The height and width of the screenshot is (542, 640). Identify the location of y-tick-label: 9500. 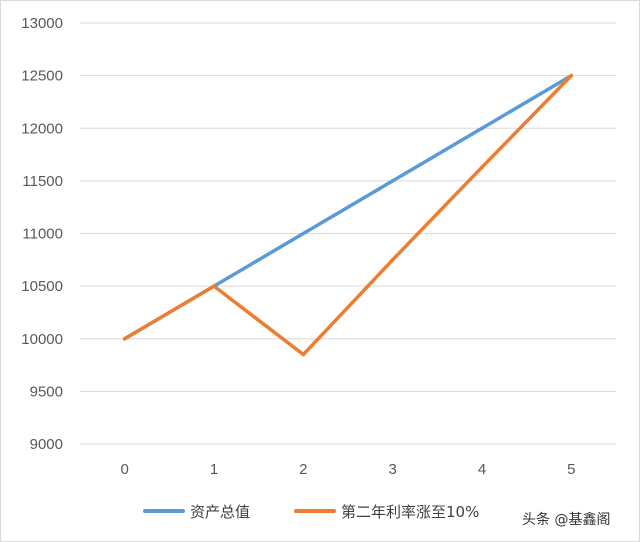
(46, 391).